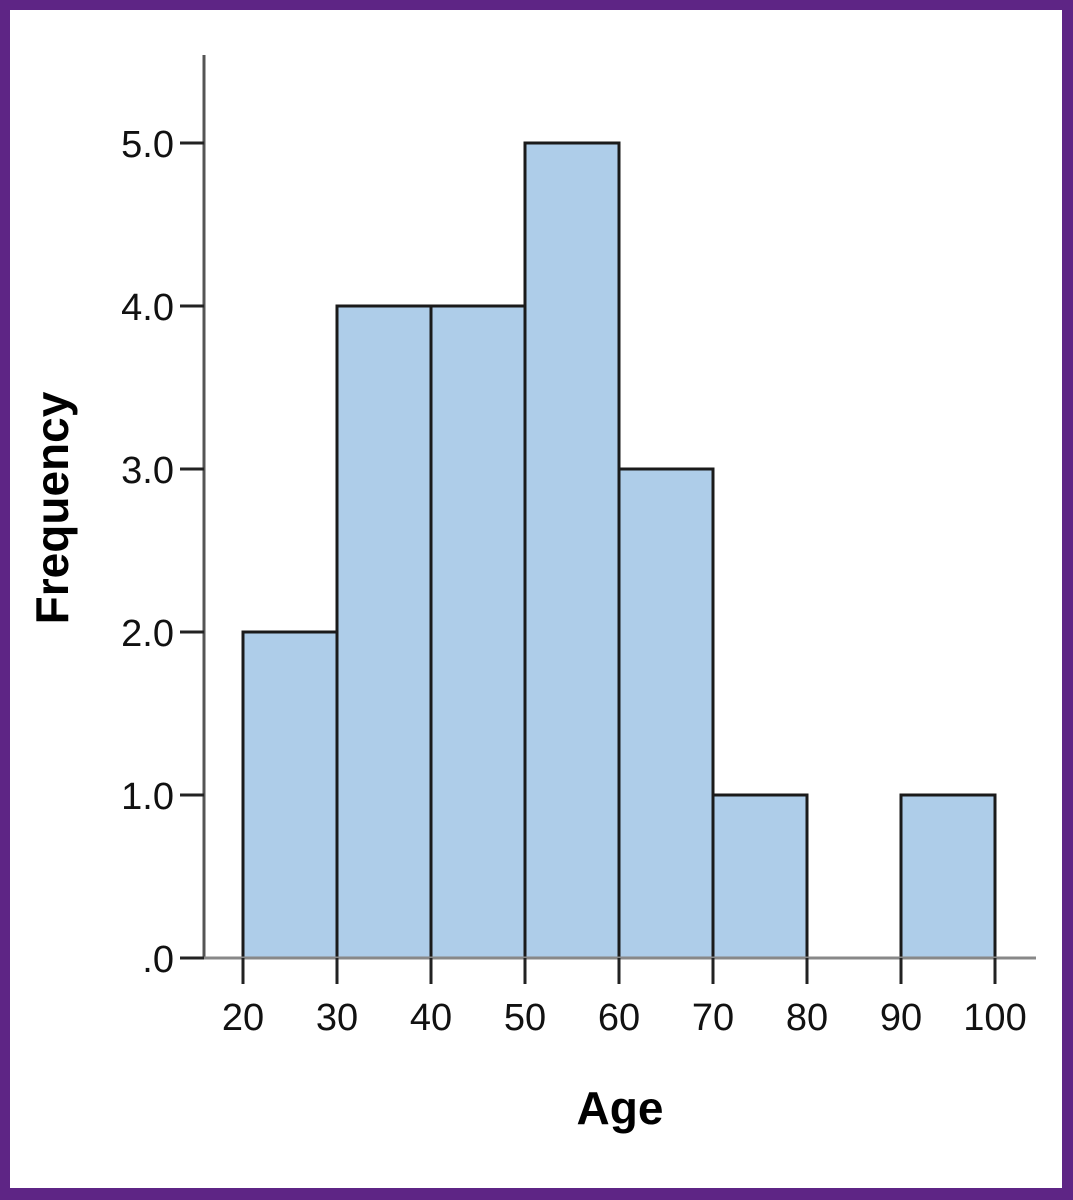 This screenshot has width=1073, height=1200. I want to click on y-tick-label: 2.0, so click(147, 634).